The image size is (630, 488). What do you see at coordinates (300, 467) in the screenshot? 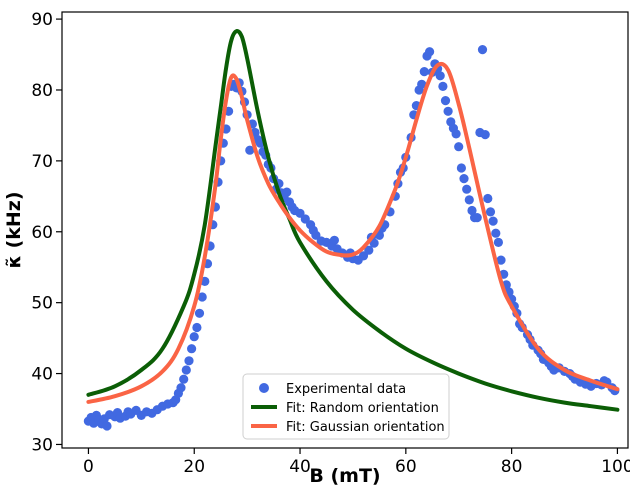
I see `x-tick-label: 40` at bounding box center [300, 467].